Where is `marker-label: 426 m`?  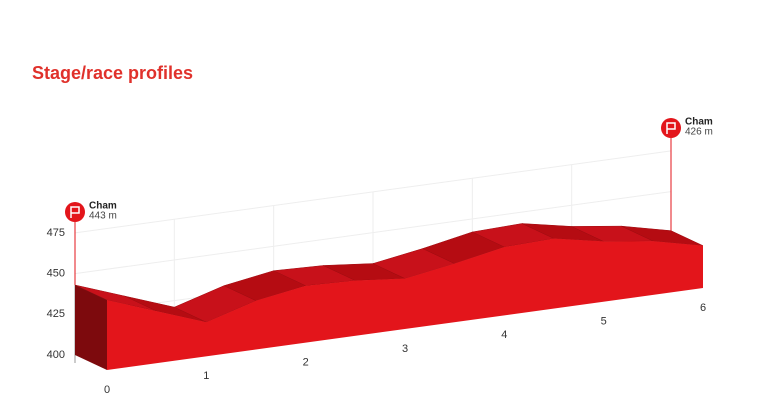 marker-label: 426 m is located at coordinates (699, 132).